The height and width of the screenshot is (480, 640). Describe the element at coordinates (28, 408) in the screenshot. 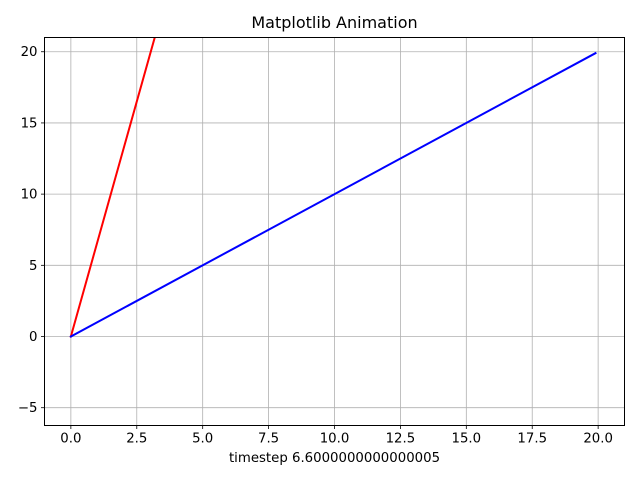

I see `y-tick-label: −5` at that location.